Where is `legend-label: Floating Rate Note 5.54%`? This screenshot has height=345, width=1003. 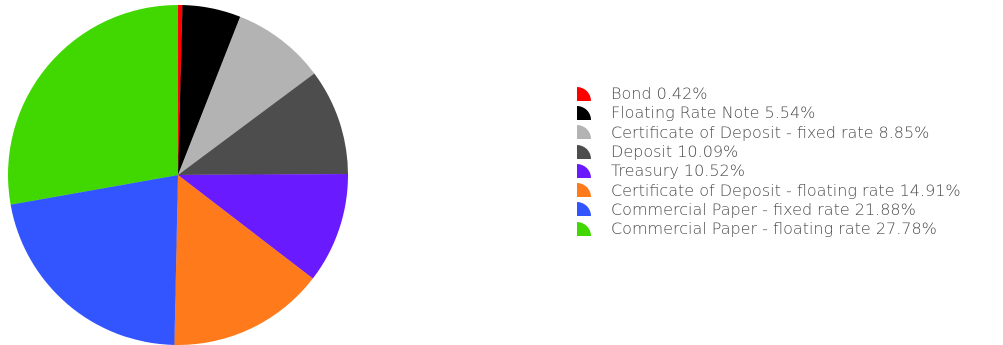 legend-label: Floating Rate Note 5.54% is located at coordinates (713, 113).